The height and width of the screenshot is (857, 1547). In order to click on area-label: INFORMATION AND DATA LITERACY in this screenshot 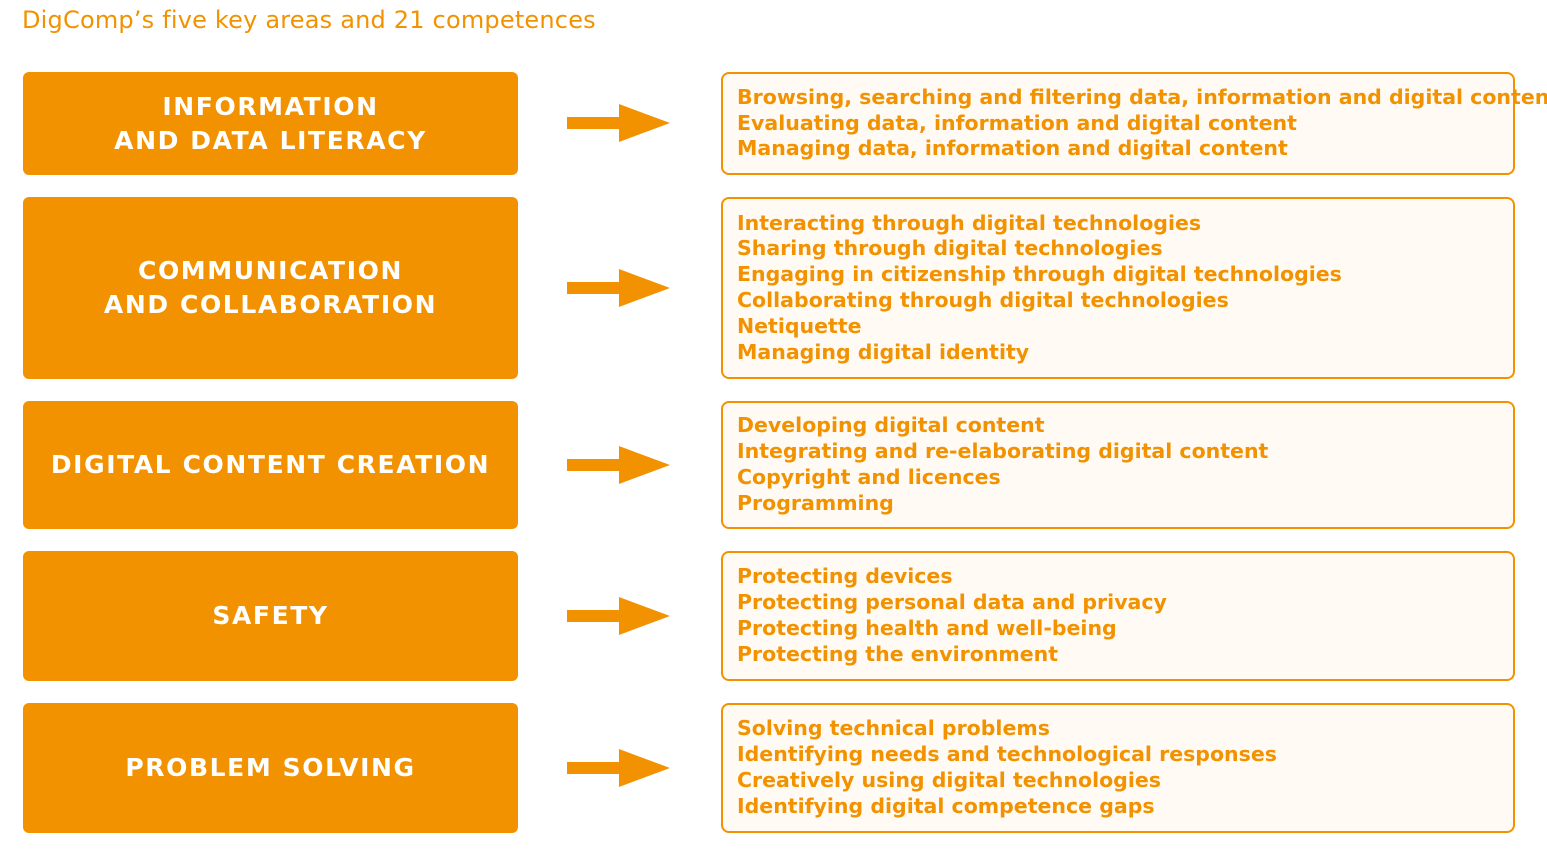, I will do `click(270, 123)`.